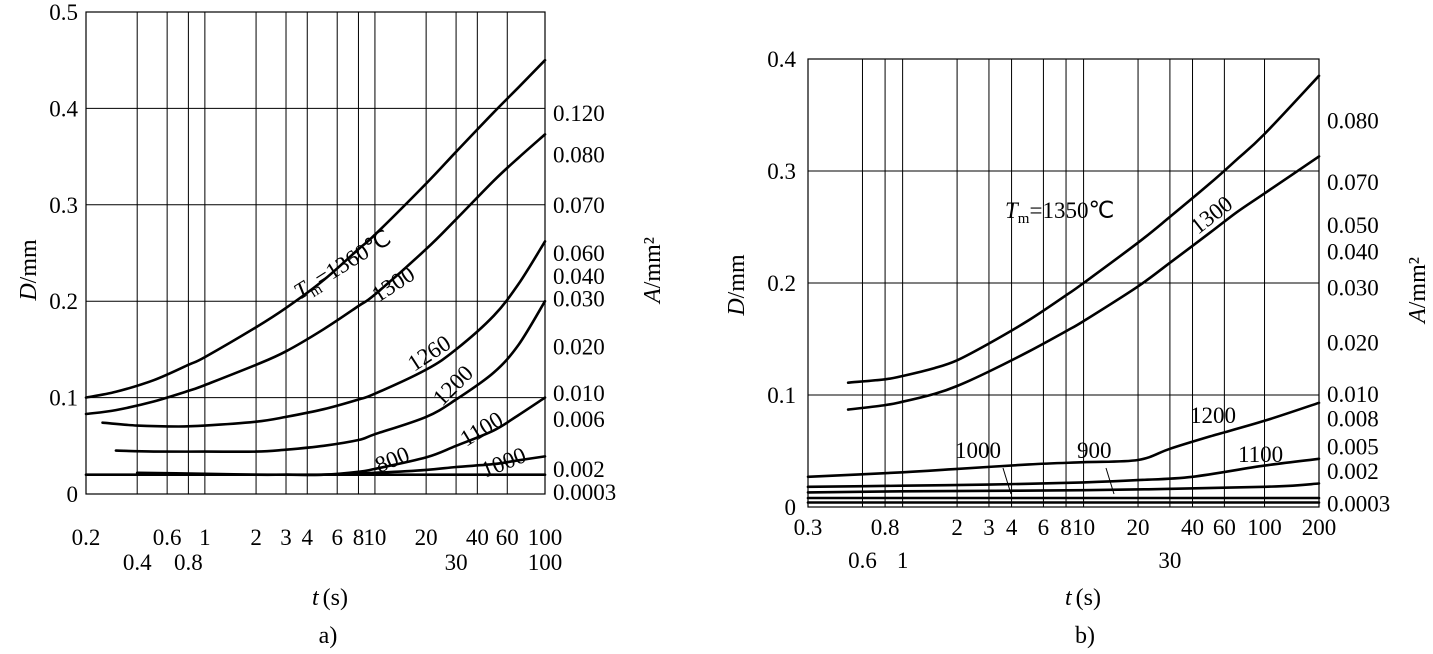 The image size is (1433, 654). What do you see at coordinates (86, 537) in the screenshot?
I see `chart-a-xtick-label: 0.2` at bounding box center [86, 537].